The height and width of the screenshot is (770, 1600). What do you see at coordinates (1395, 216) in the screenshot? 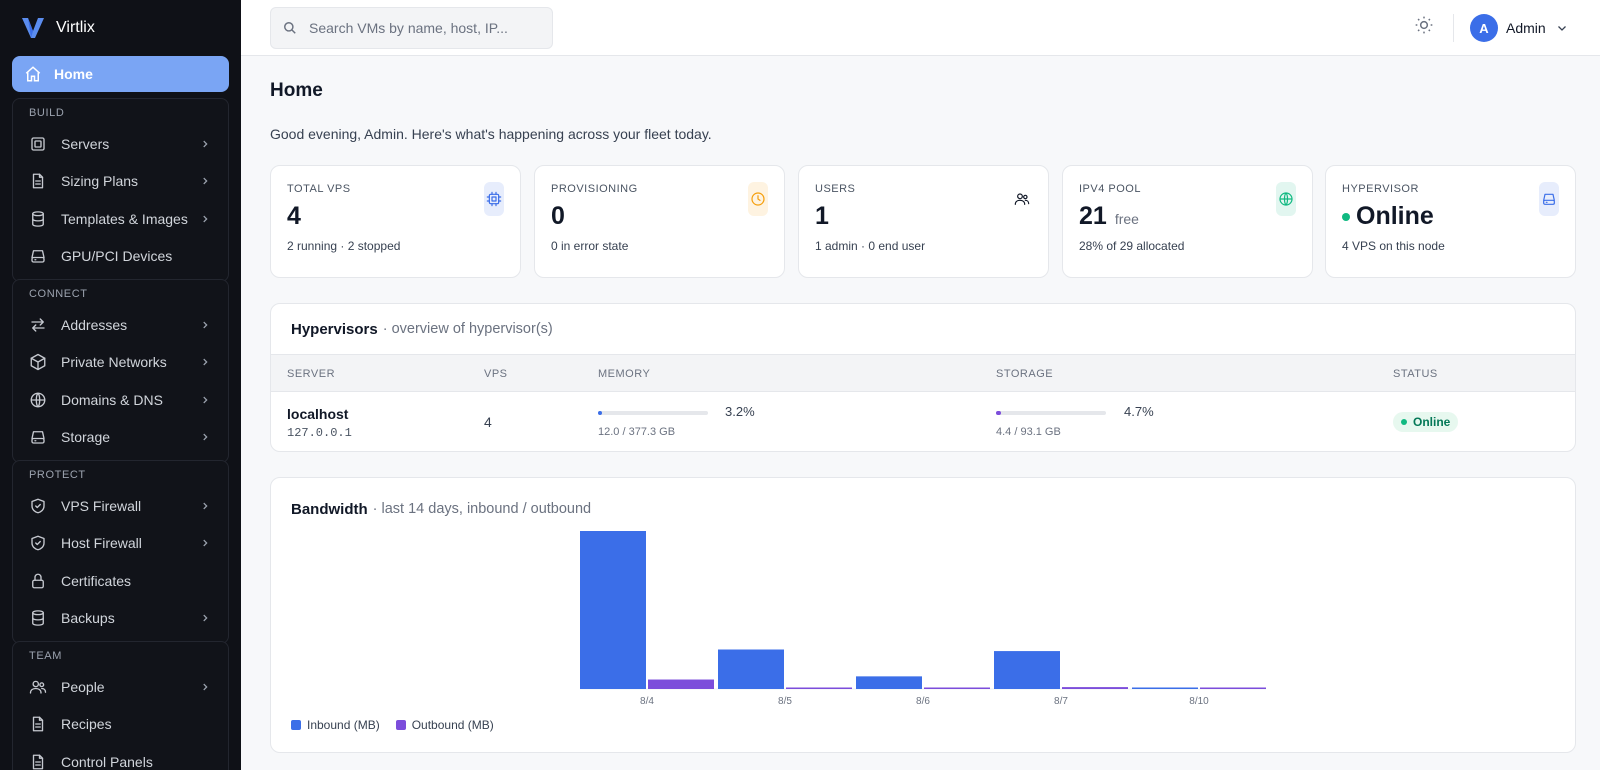
I see `stat-card-value: Online` at bounding box center [1395, 216].